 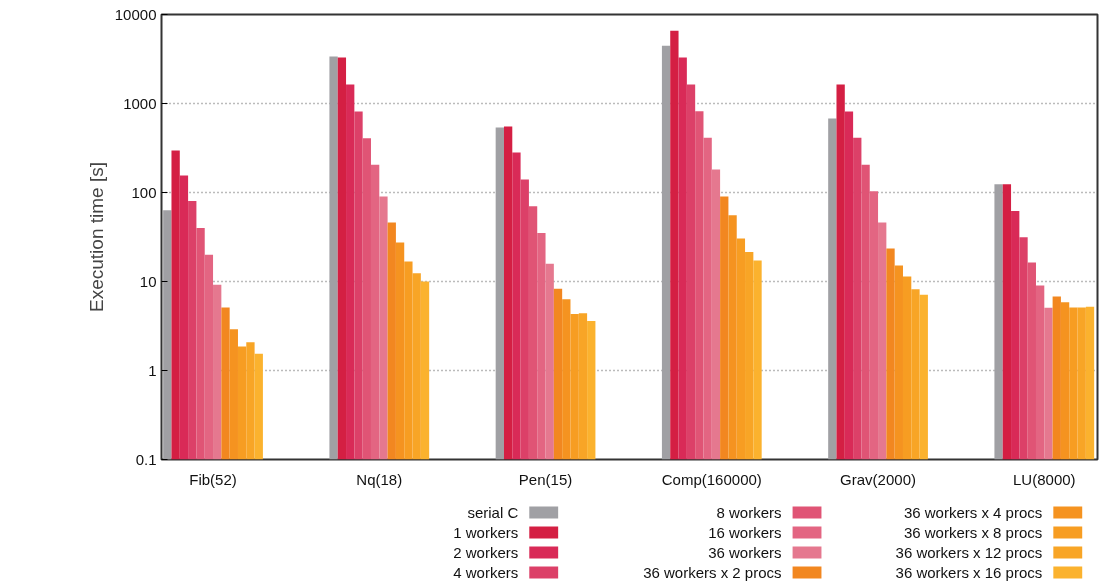 What do you see at coordinates (878, 479) in the screenshot?
I see `x-tick-label: Grav(2000)` at bounding box center [878, 479].